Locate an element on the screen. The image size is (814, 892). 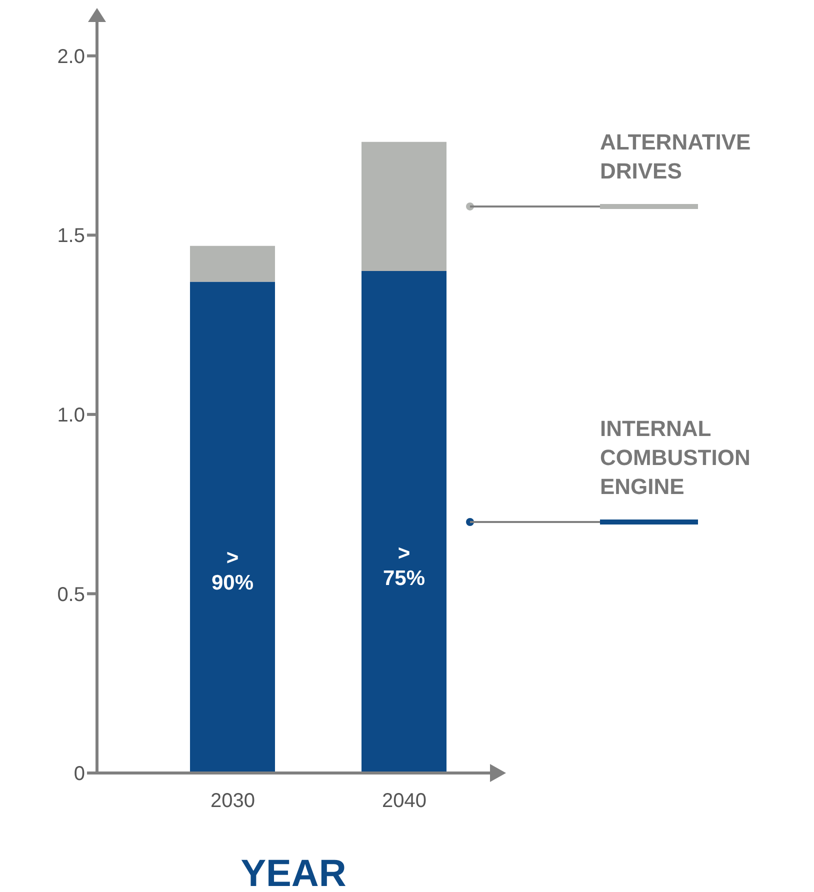
text: ALTERNATIVE DRIVES is located at coordinates (675, 156).